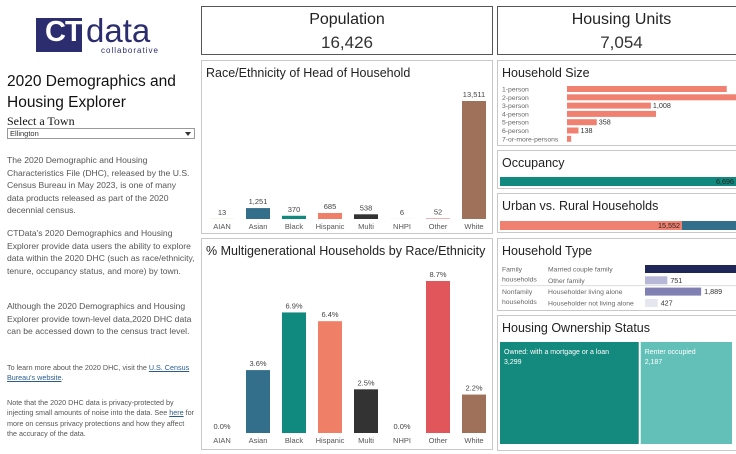  What do you see at coordinates (654, 362) in the screenshot?
I see `cell-value: 2,187` at bounding box center [654, 362].